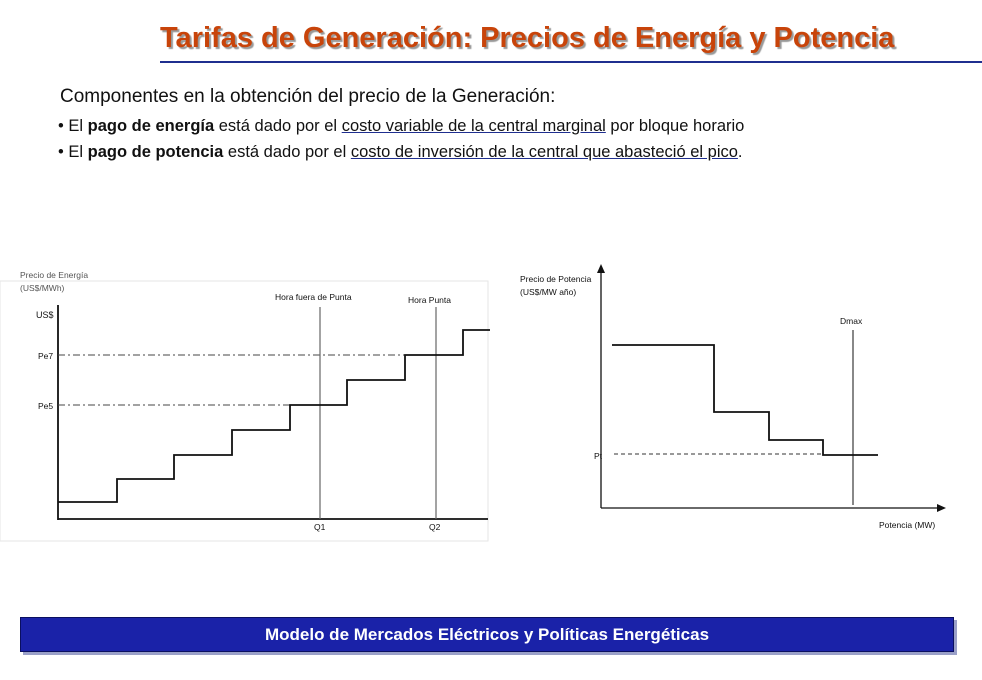  What do you see at coordinates (42, 288) in the screenshot?
I see `energy-caption-line2: (US$/MWh)` at bounding box center [42, 288].